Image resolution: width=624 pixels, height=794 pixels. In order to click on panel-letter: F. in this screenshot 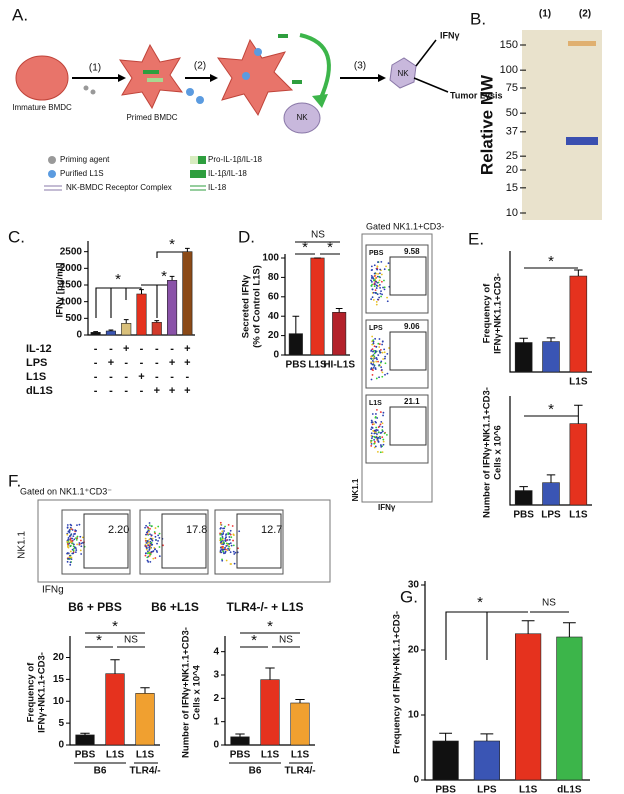, I will do `click(14, 480)`.